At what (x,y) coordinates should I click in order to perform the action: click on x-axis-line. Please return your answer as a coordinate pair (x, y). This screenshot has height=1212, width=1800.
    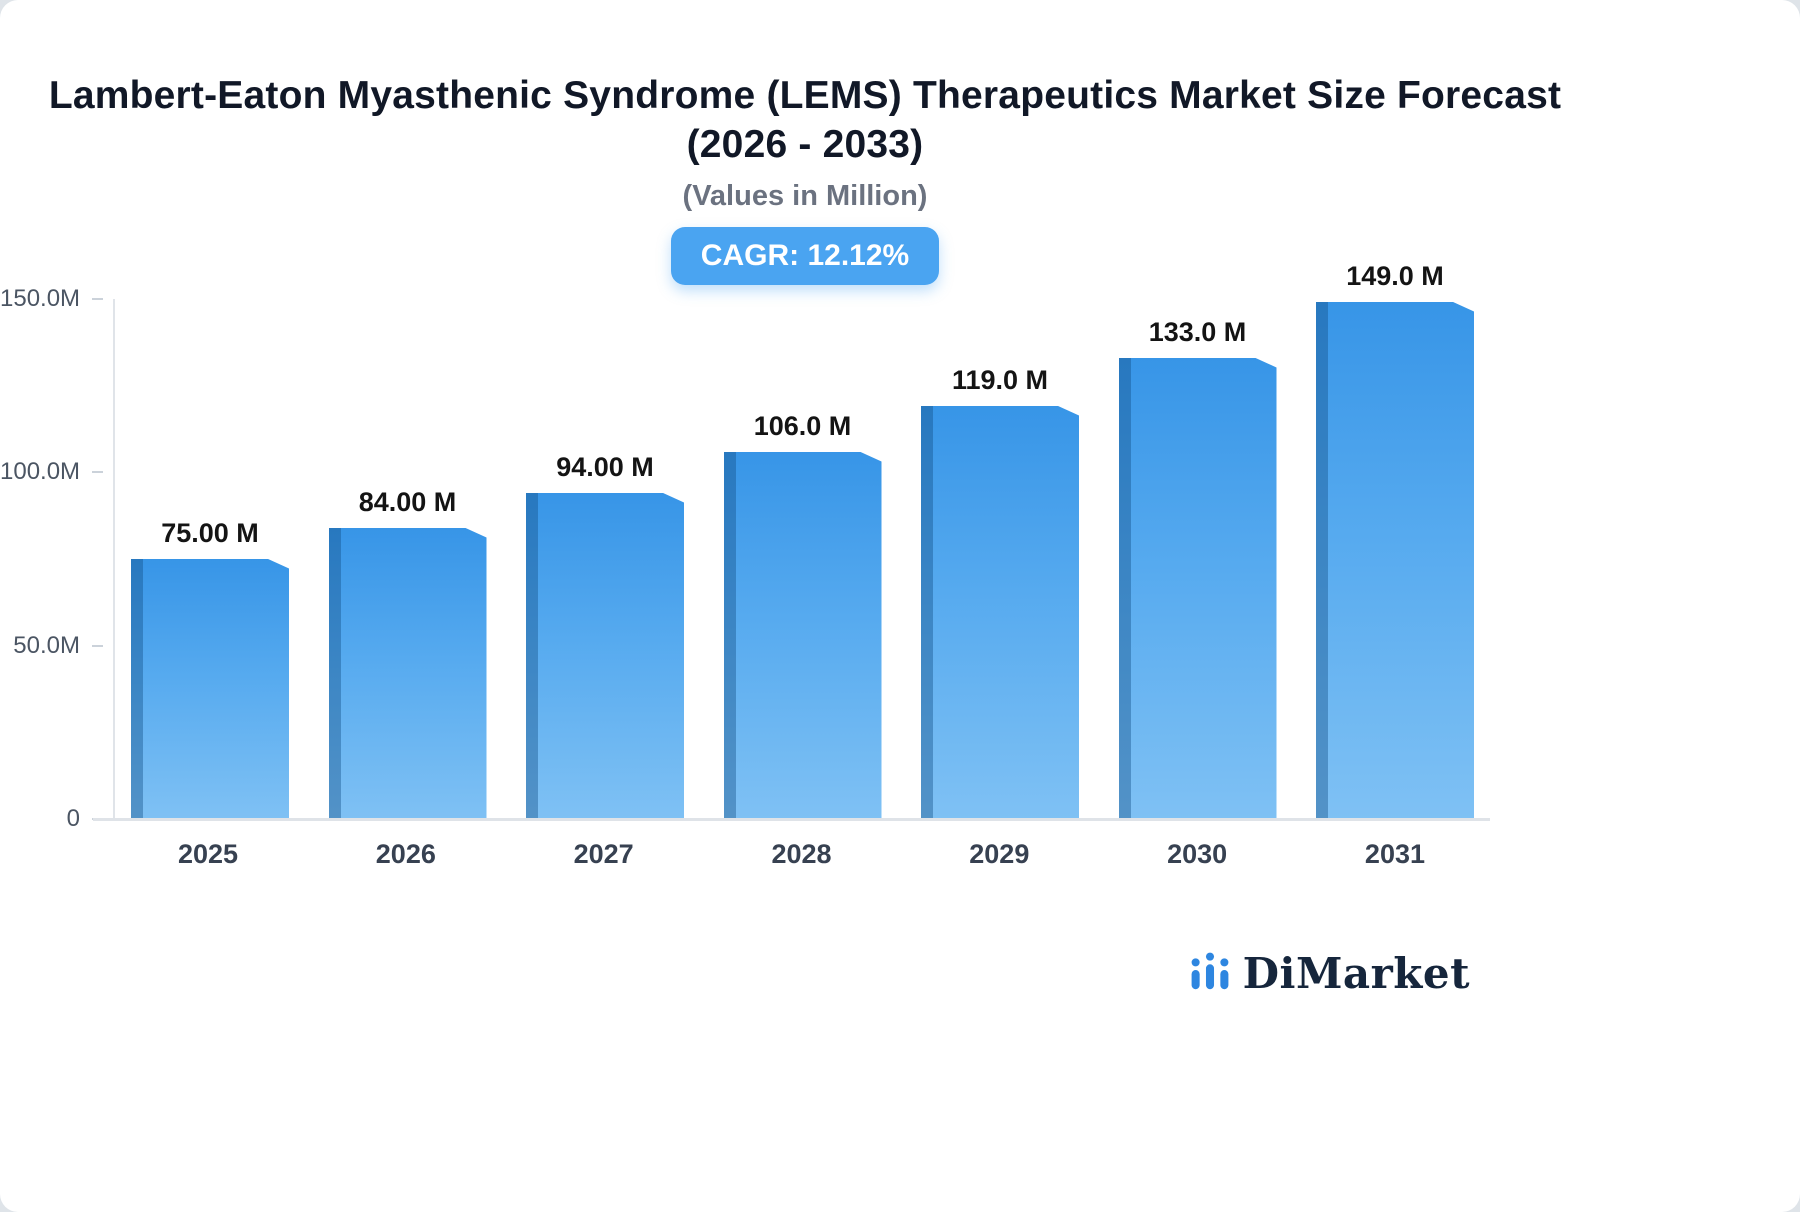
    Looking at the image, I should click on (791, 819).